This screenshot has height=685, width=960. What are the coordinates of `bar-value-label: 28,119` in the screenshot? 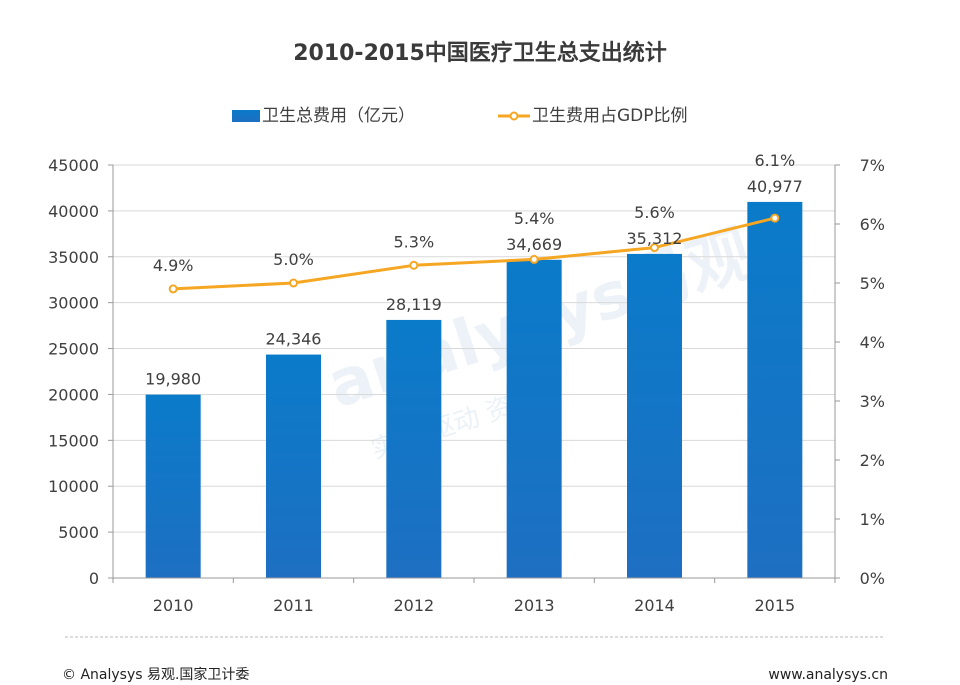 It's located at (414, 304).